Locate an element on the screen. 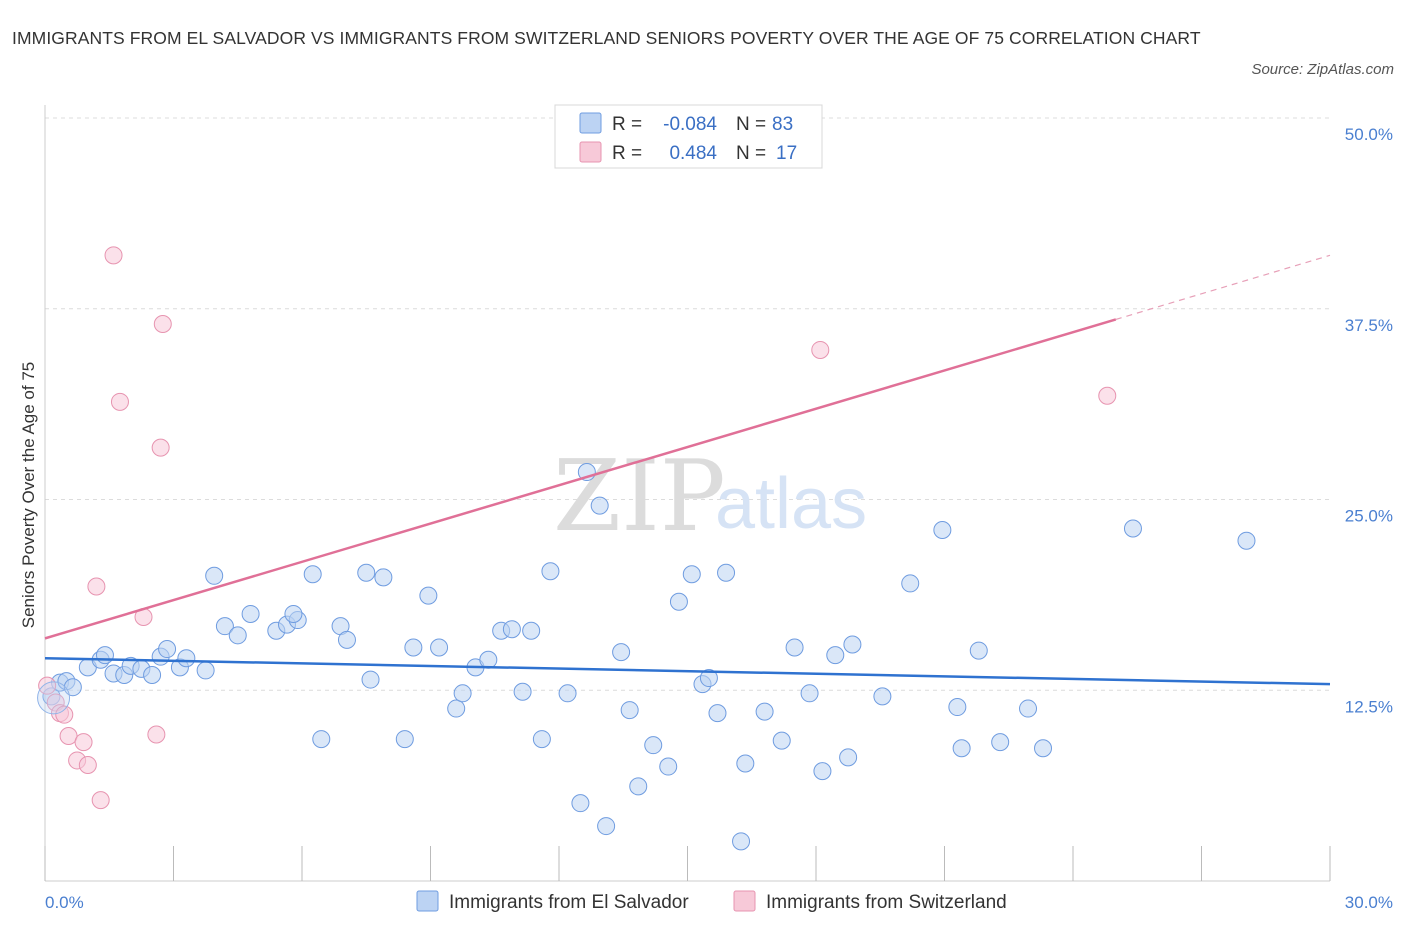 The width and height of the screenshot is (1406, 930). legend-n-label-1: N = is located at coordinates (751, 124).